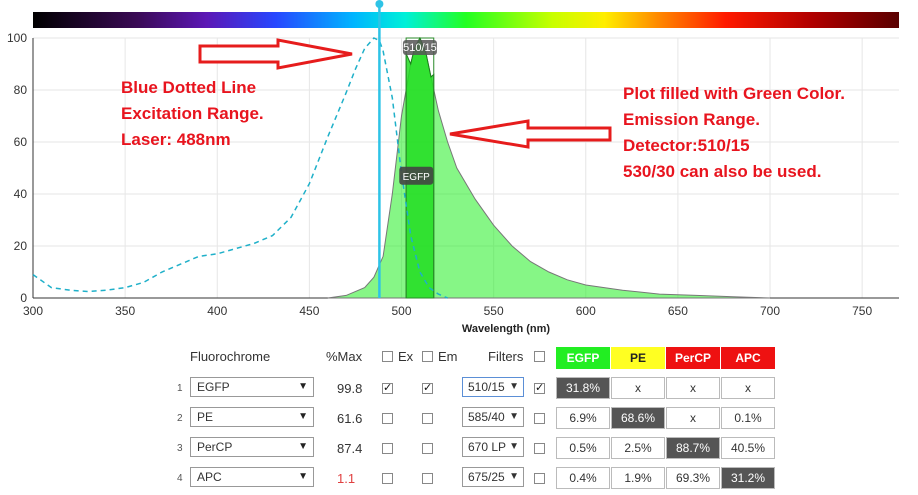  Describe the element at coordinates (180, 448) in the screenshot. I see `row-index: 3` at that location.